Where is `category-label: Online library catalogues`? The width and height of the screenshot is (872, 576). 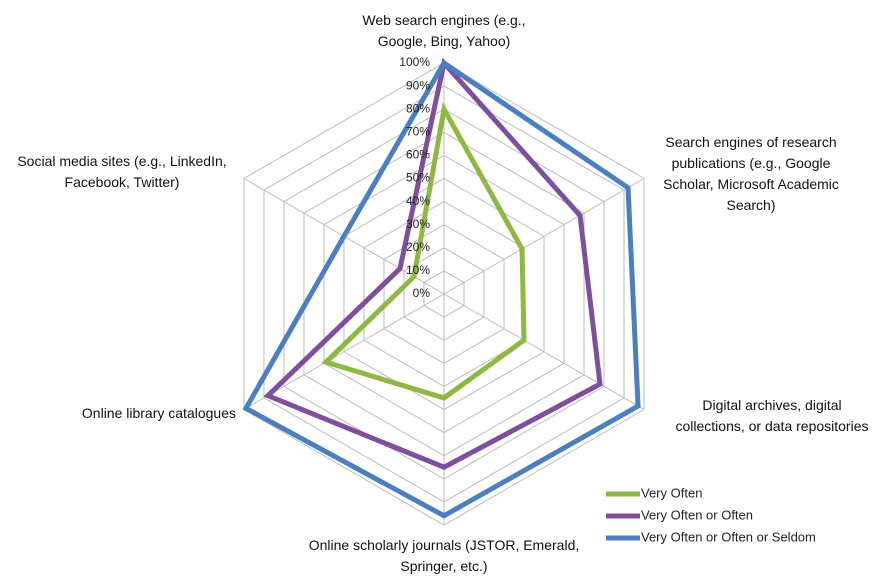 category-label: Online library catalogues is located at coordinates (158, 413).